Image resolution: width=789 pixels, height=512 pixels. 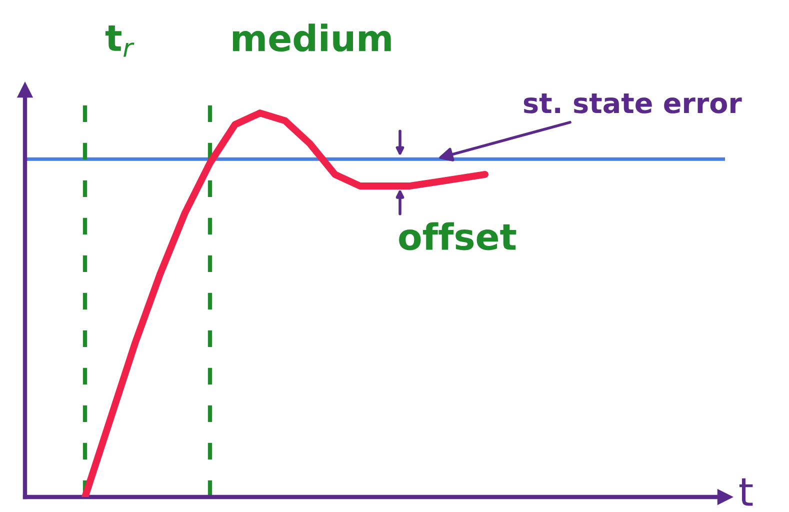 I want to click on text: t, so click(x=746, y=492).